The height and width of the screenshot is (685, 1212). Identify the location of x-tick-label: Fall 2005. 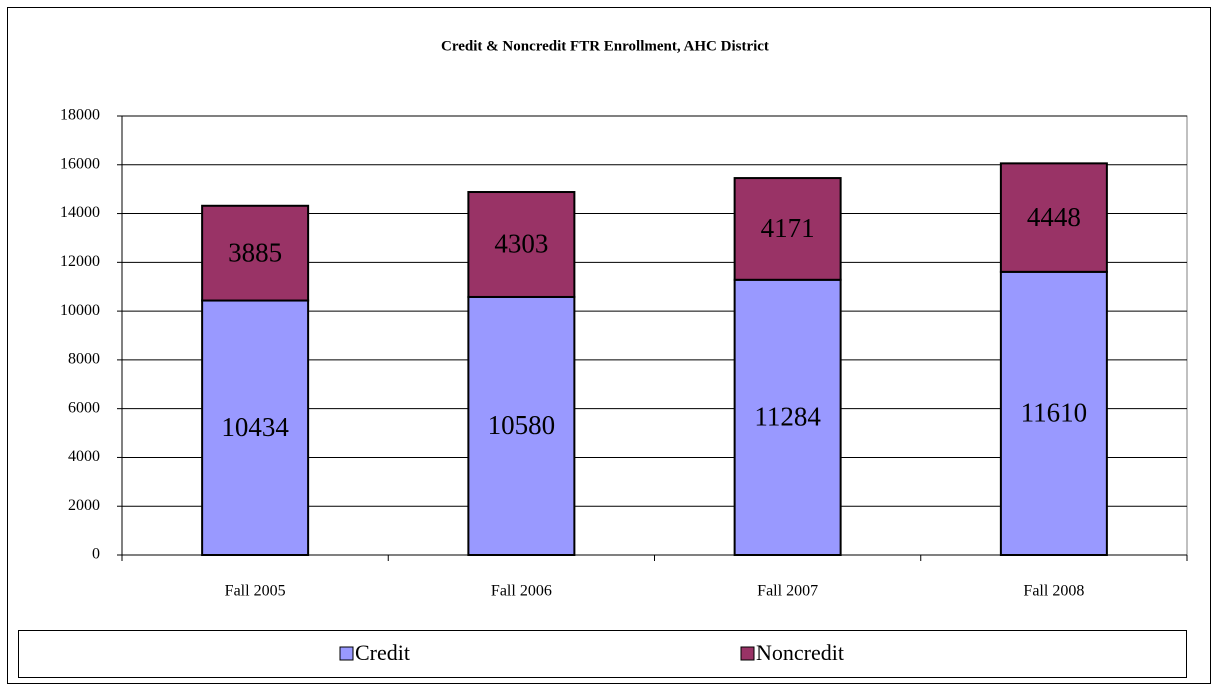
(255, 591).